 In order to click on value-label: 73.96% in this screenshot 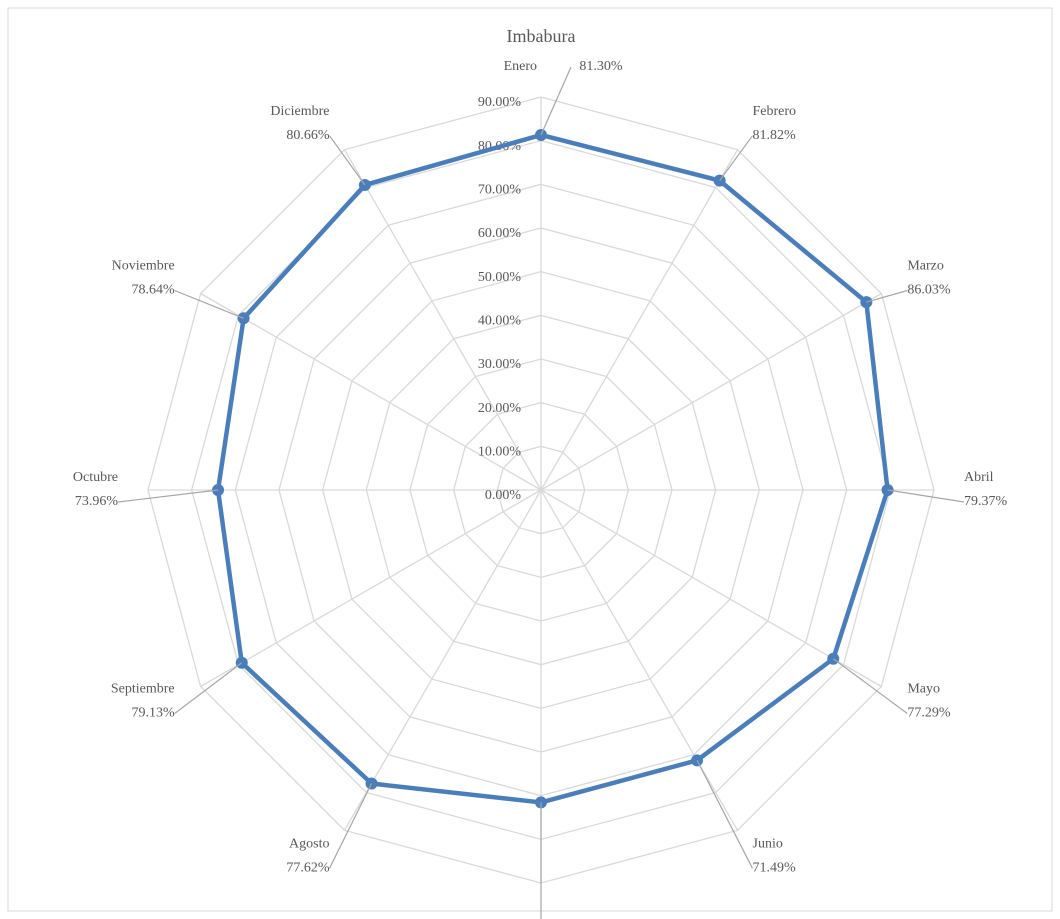, I will do `click(97, 501)`.